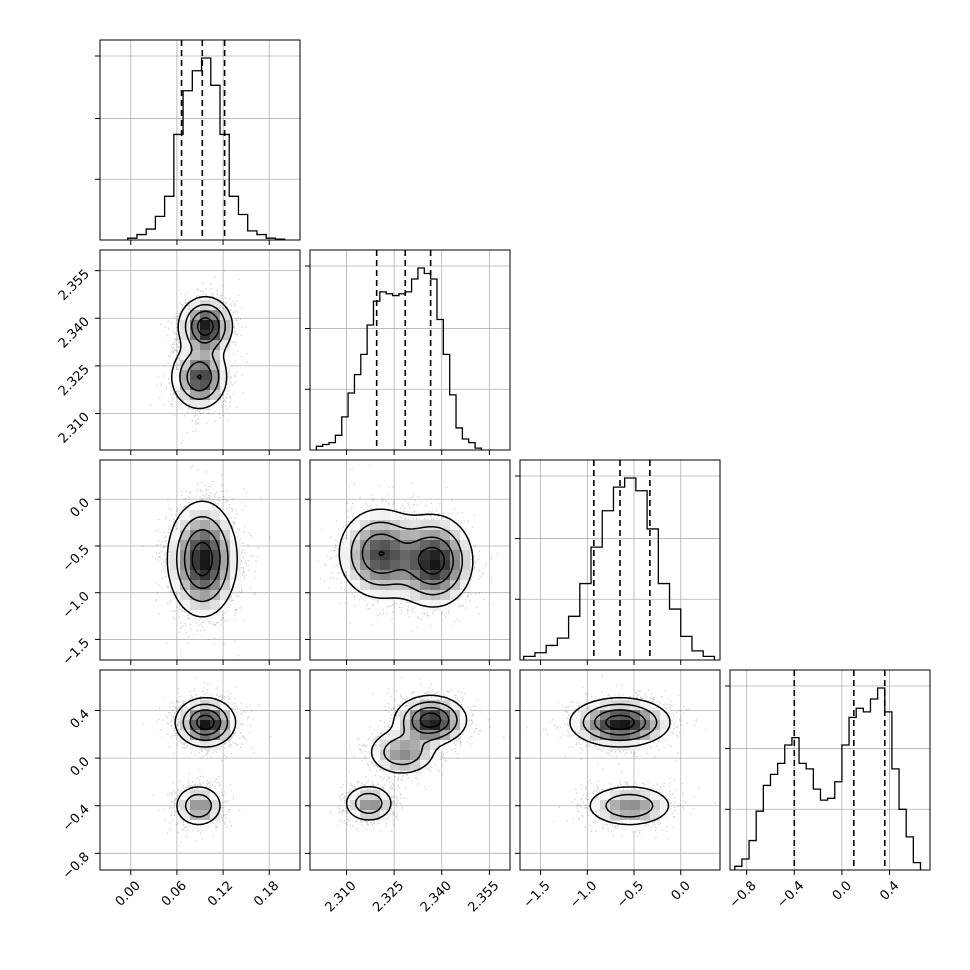 This screenshot has height=970, width=970. What do you see at coordinates (200, 350) in the screenshot?
I see `density-0-1-frame` at bounding box center [200, 350].